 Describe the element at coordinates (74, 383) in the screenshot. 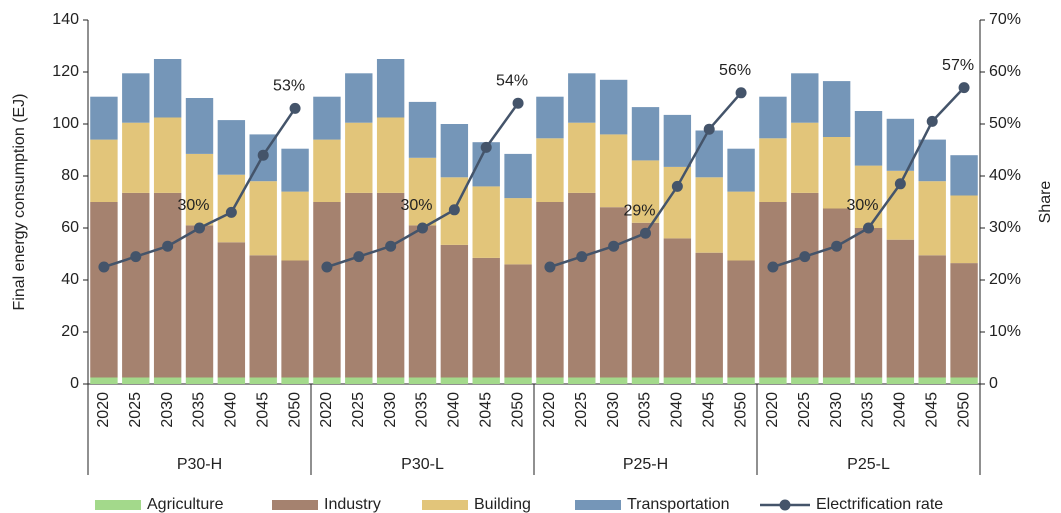

I see `y-tick-label: 0` at that location.